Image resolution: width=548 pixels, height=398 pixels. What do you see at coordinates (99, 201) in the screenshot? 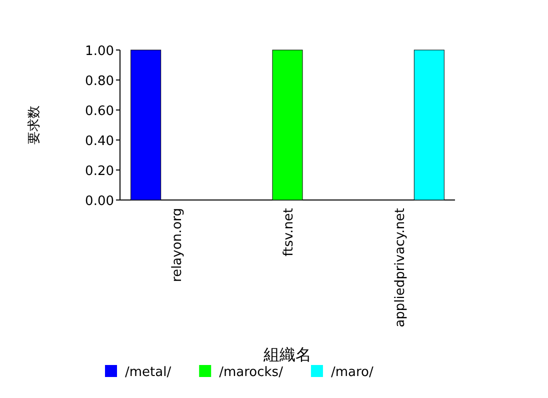
I see `y-tick-label: 0.00` at bounding box center [99, 201].